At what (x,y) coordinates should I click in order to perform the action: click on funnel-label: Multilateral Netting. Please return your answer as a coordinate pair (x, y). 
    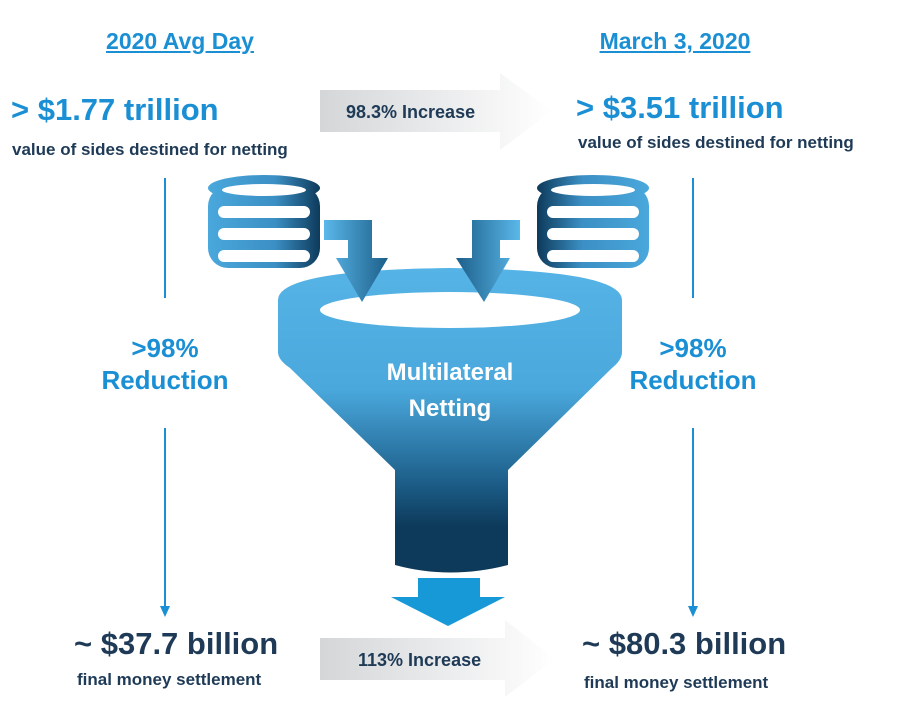
    Looking at the image, I should click on (450, 391).